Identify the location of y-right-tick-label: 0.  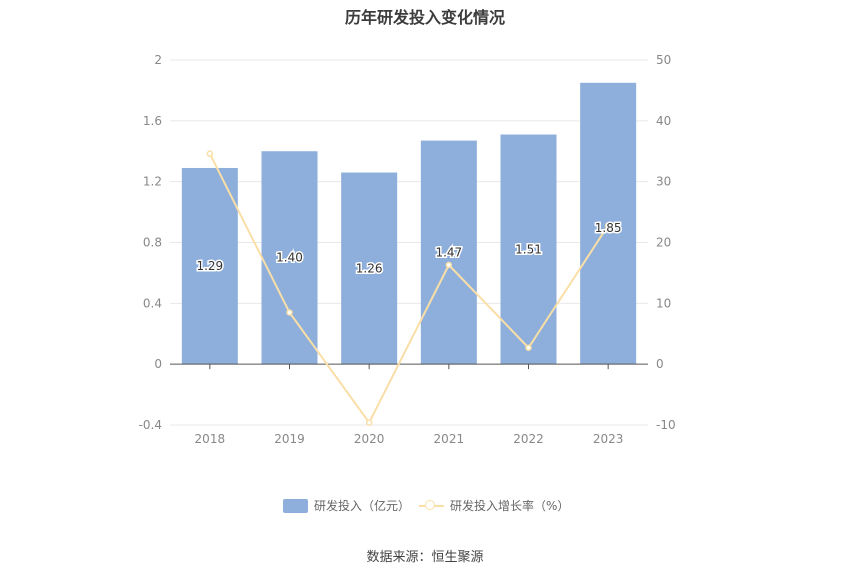
(660, 364).